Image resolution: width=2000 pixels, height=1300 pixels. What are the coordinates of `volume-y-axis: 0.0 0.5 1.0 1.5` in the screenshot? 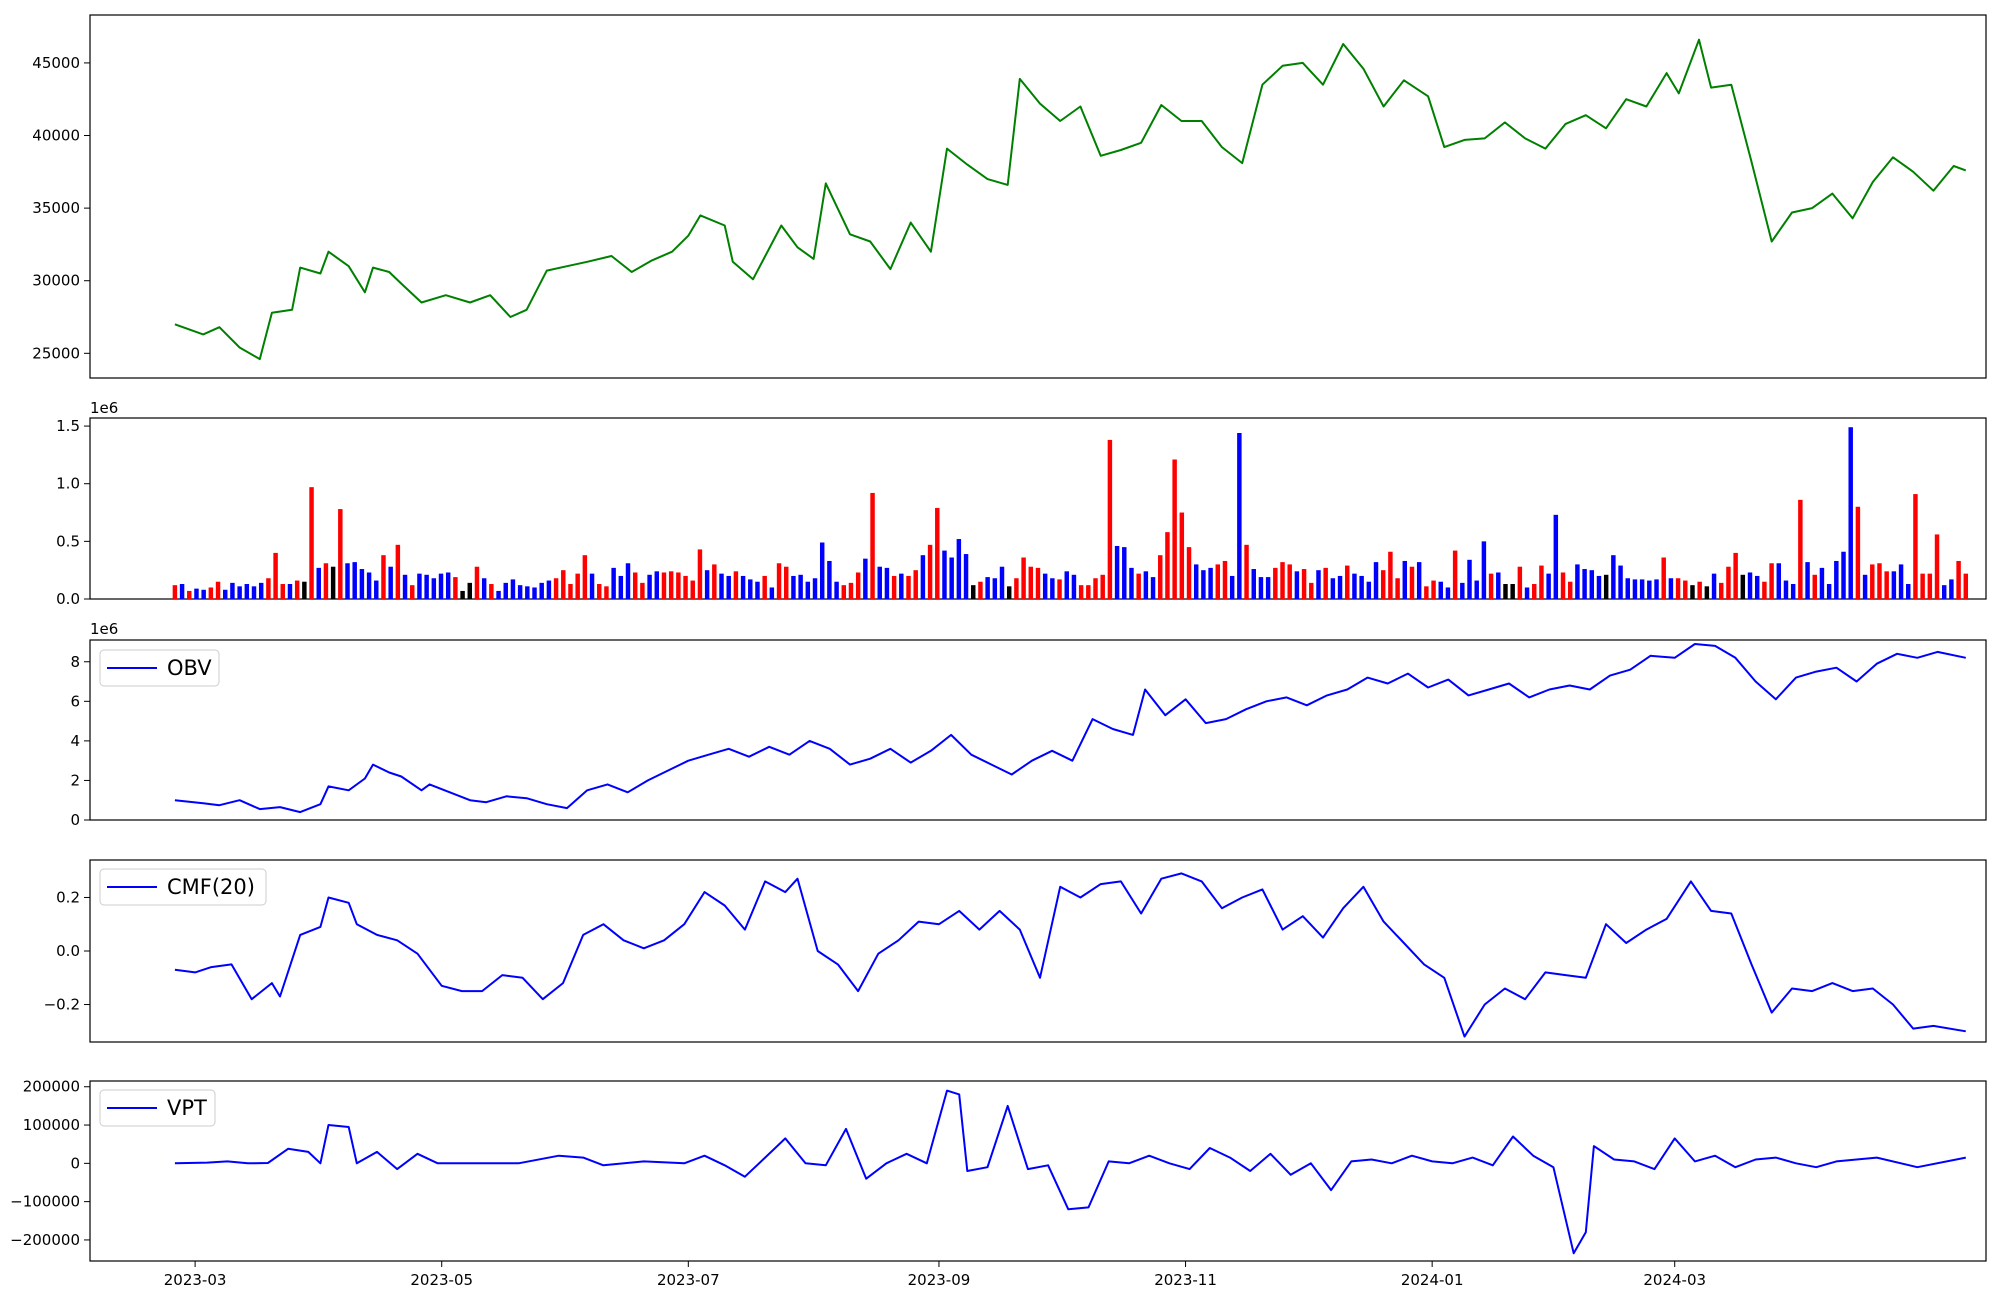 It's located at (73, 512).